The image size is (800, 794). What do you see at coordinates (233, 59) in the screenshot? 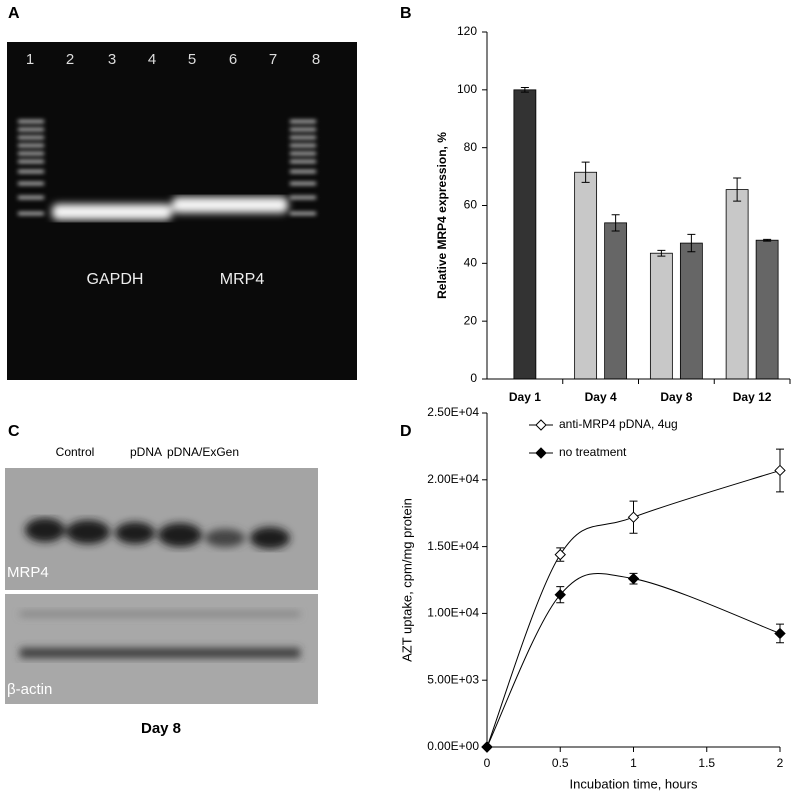
I see `lane-label: 6` at bounding box center [233, 59].